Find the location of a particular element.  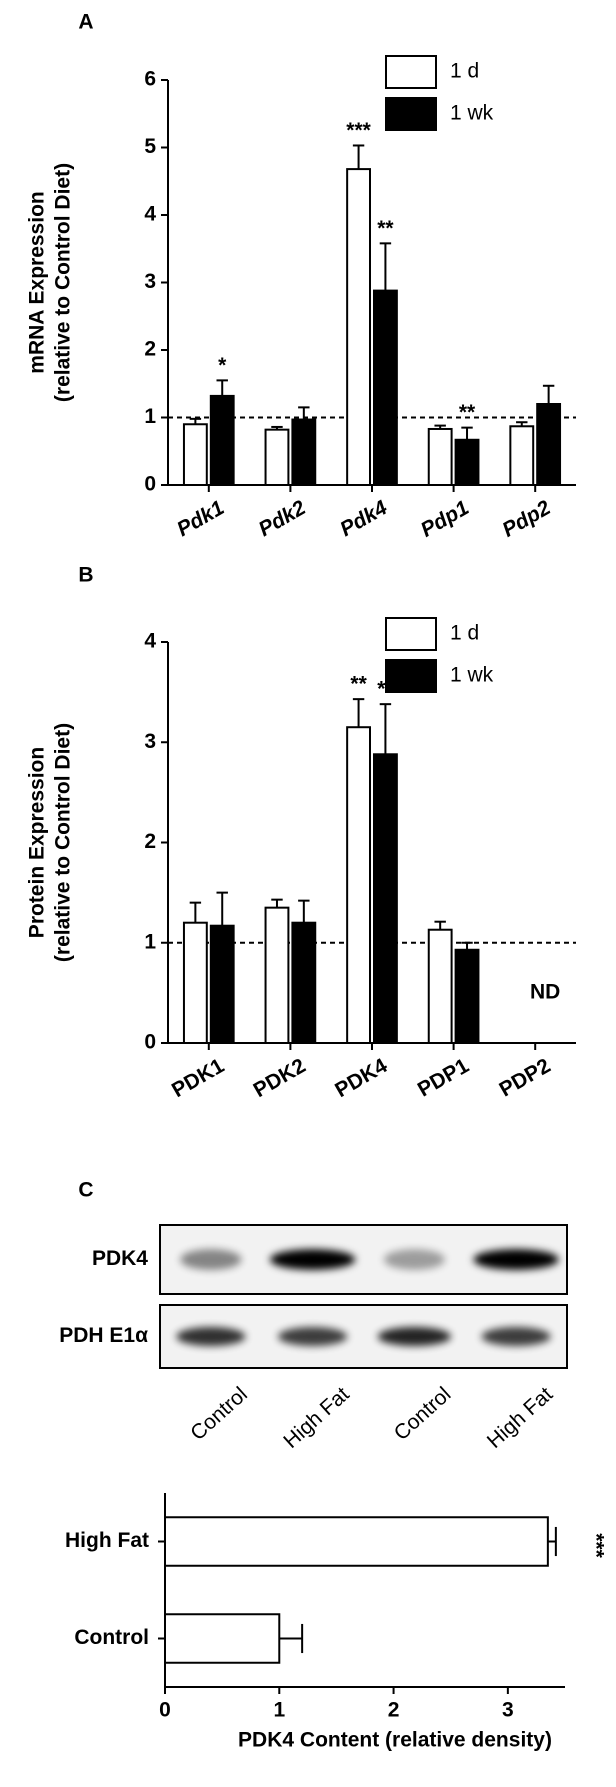

x-tick-label: 2 is located at coordinates (394, 1710).